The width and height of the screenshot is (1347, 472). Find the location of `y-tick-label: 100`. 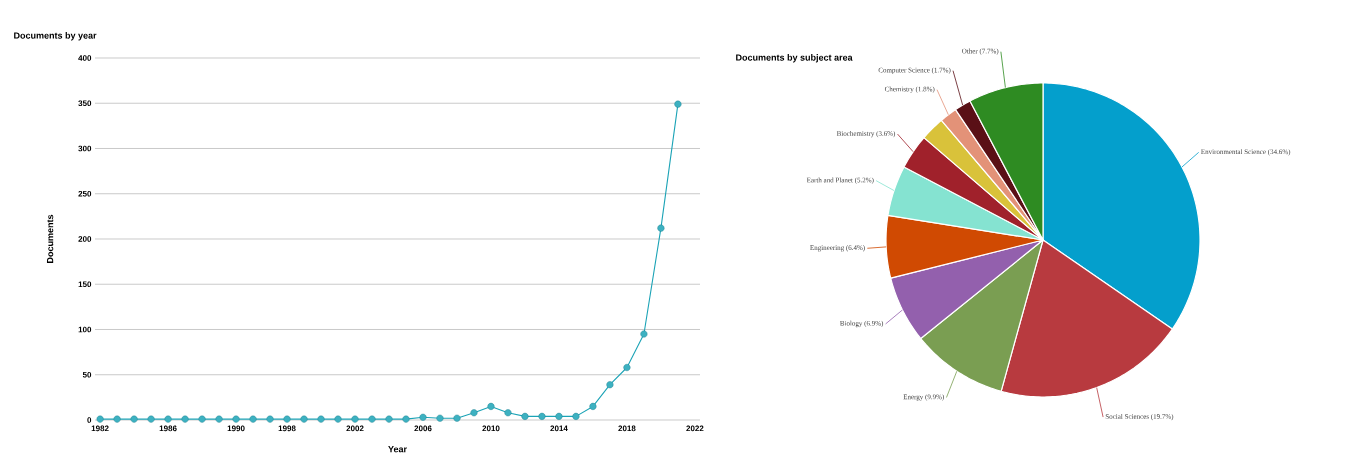

y-tick-label: 100 is located at coordinates (85, 329).